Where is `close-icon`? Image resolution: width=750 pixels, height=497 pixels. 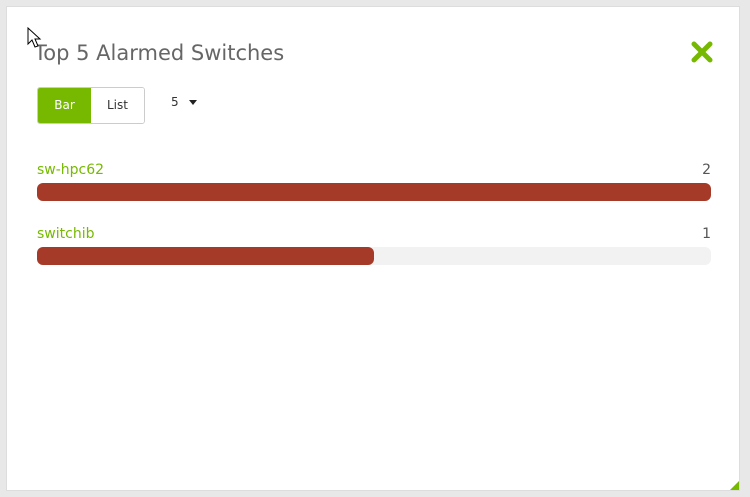
close-icon is located at coordinates (702, 52).